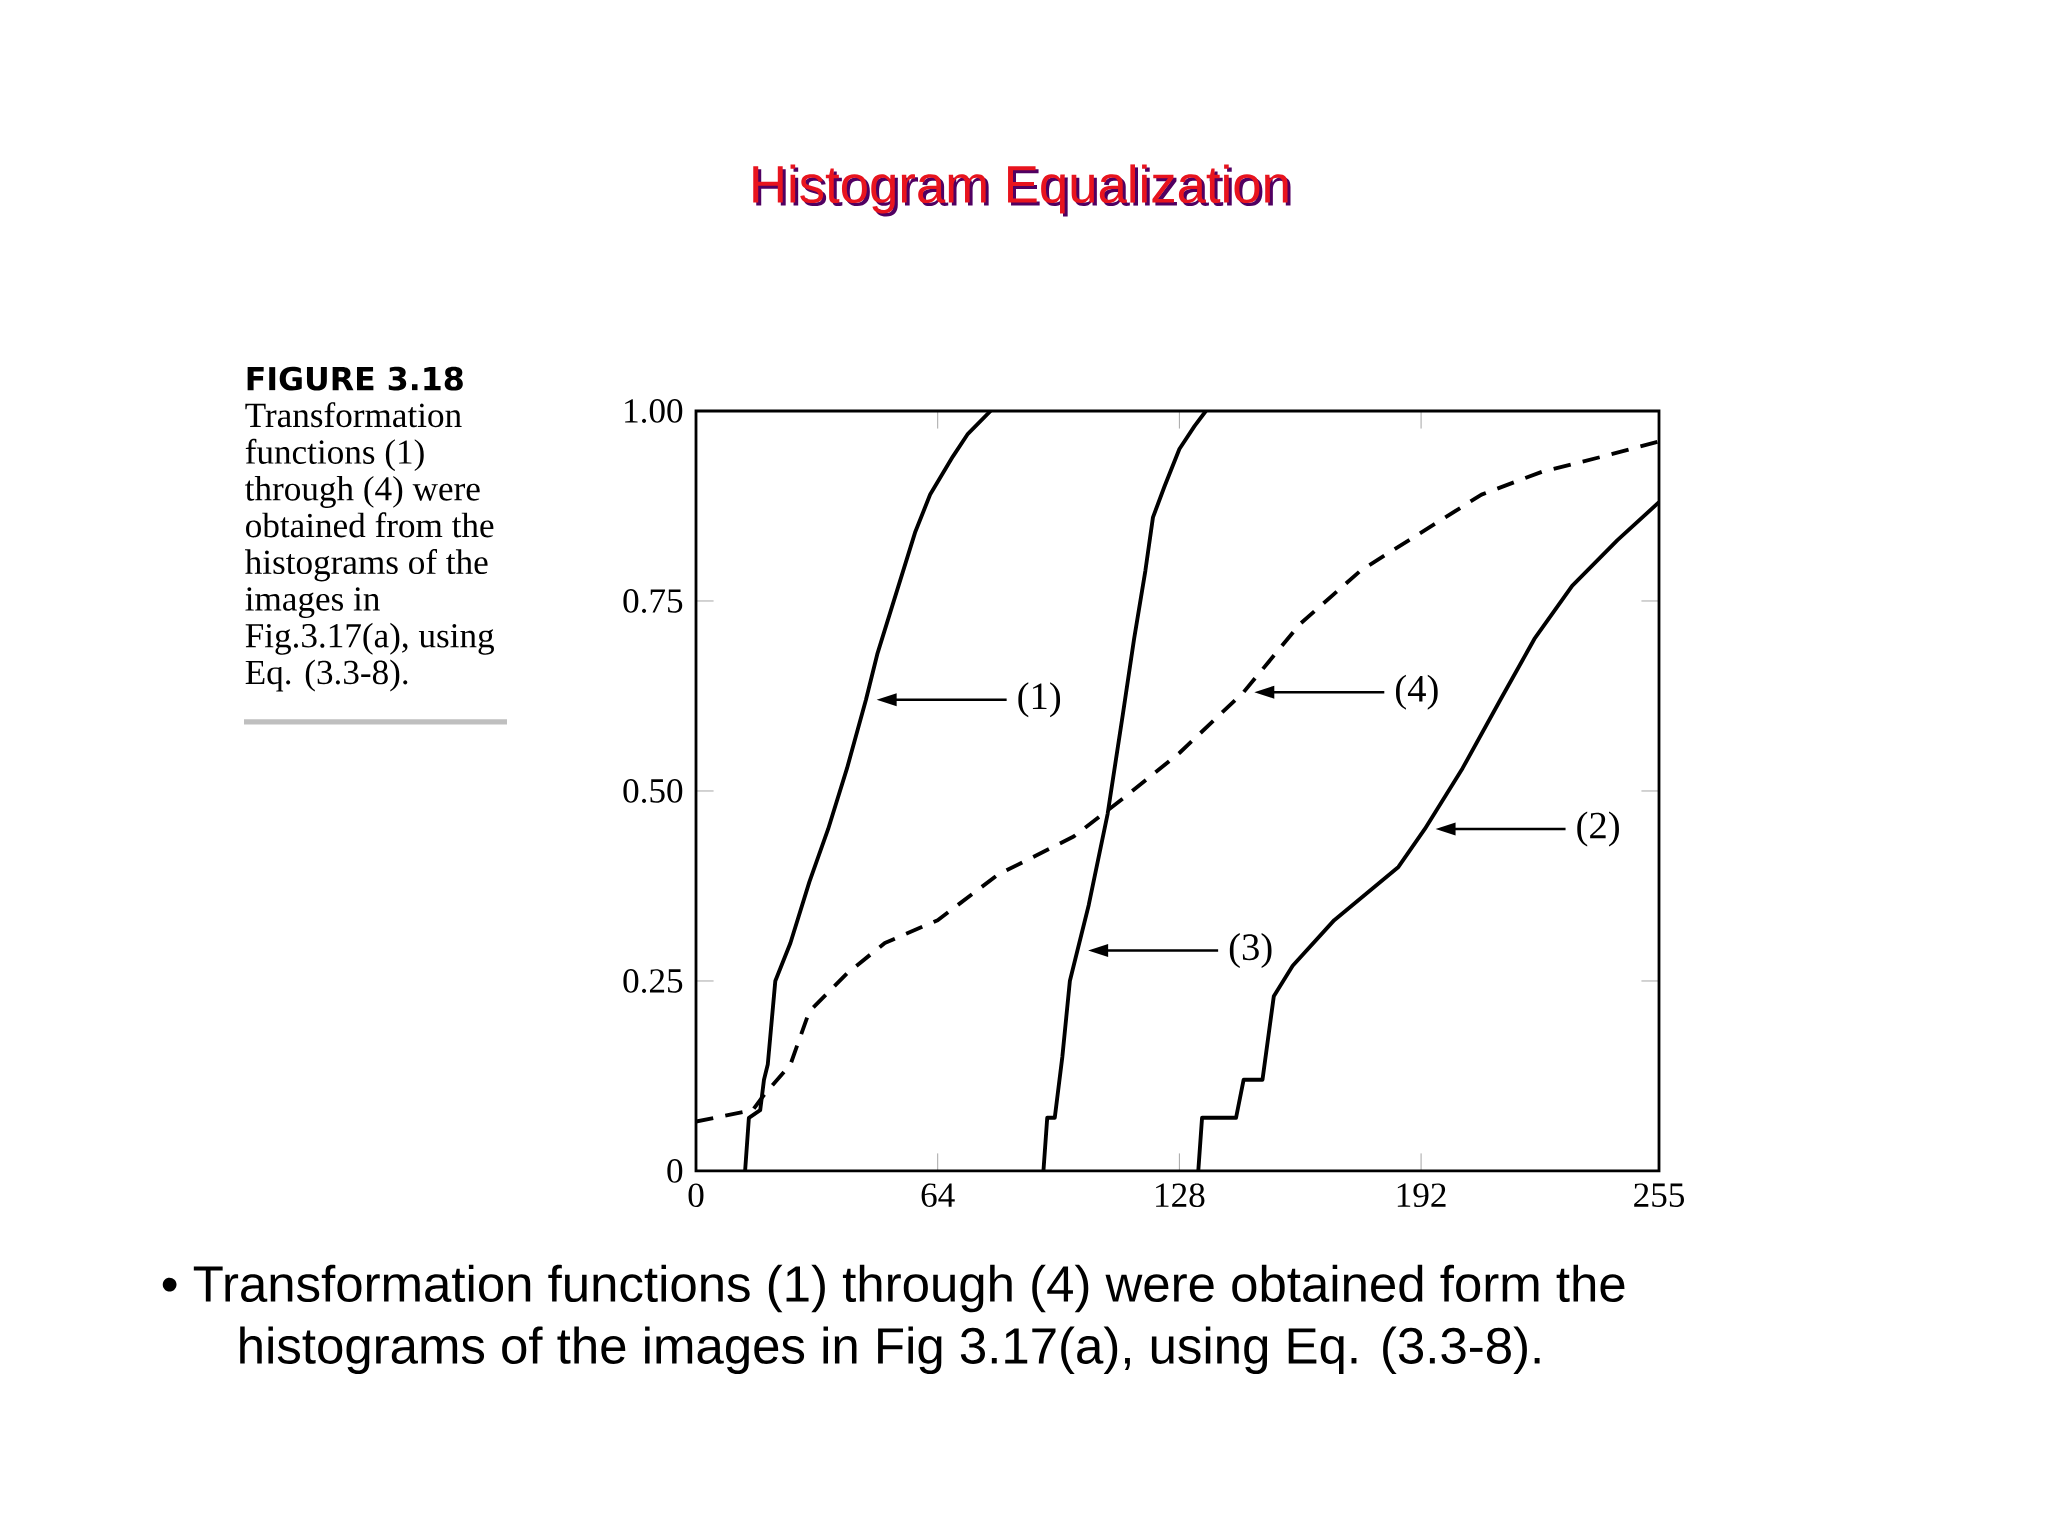  What do you see at coordinates (653, 791) in the screenshot?
I see `y-tick-label: 0.50` at bounding box center [653, 791].